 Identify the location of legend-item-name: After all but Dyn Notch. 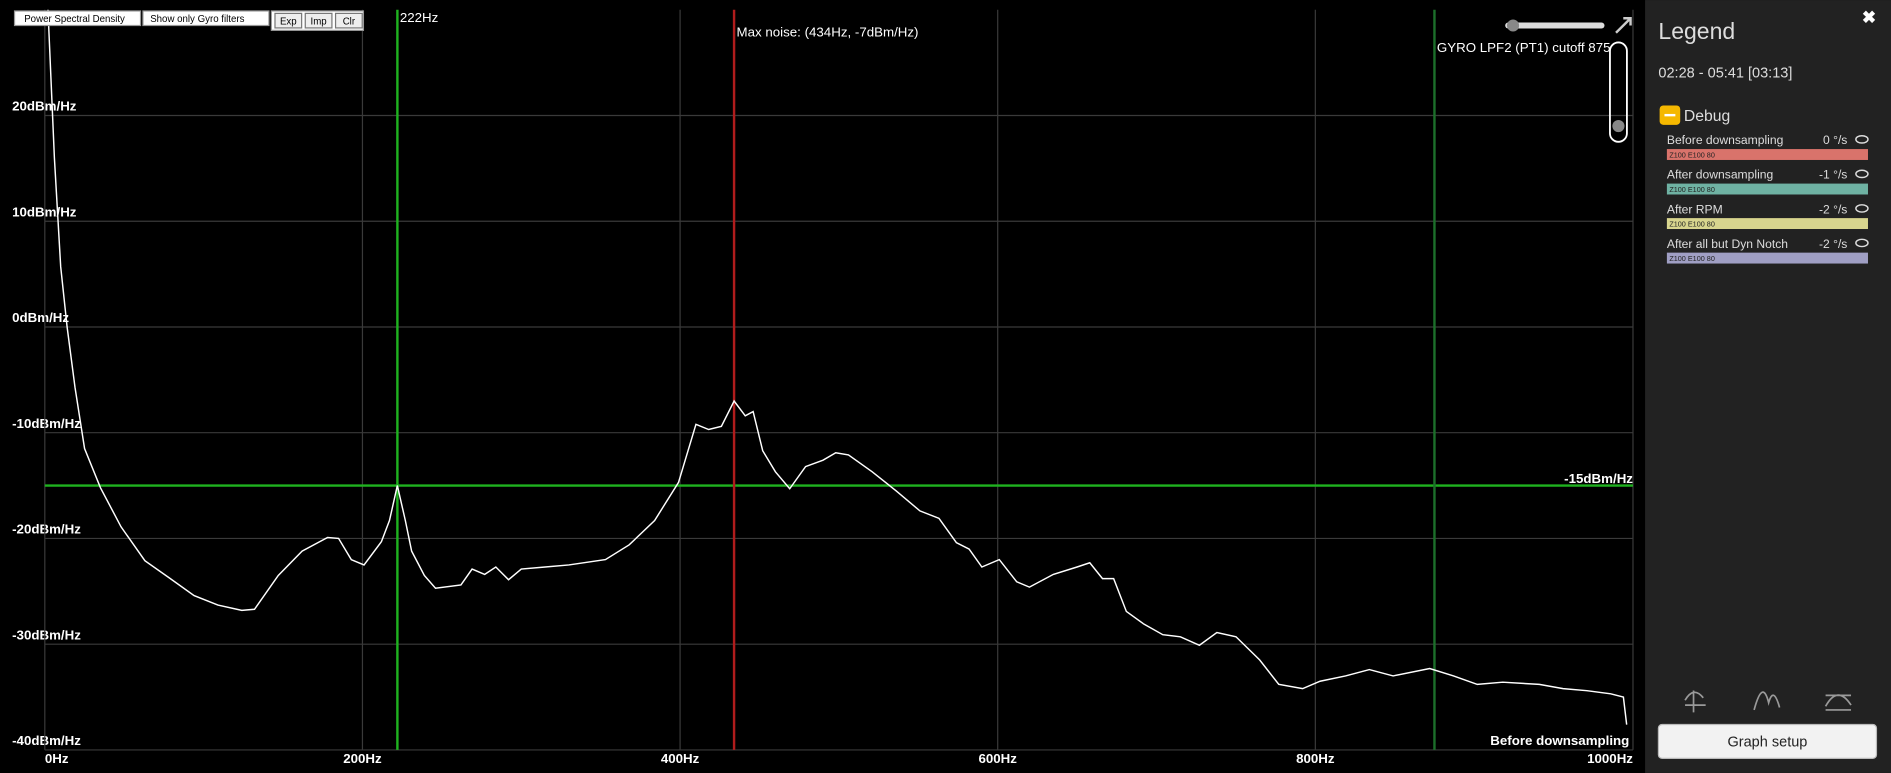
(1727, 244).